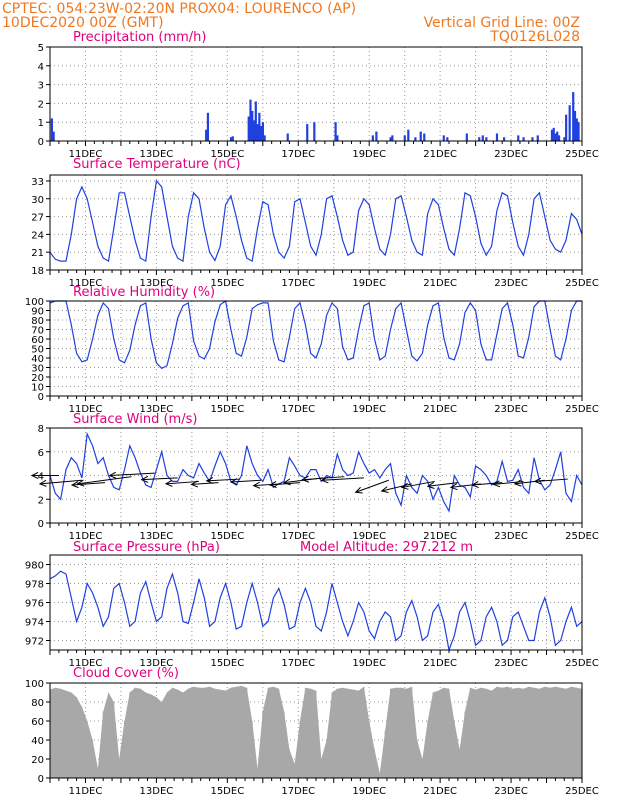 This screenshot has width=618, height=800. What do you see at coordinates (37, 350) in the screenshot?
I see `ytick-label: 50` at bounding box center [37, 350].